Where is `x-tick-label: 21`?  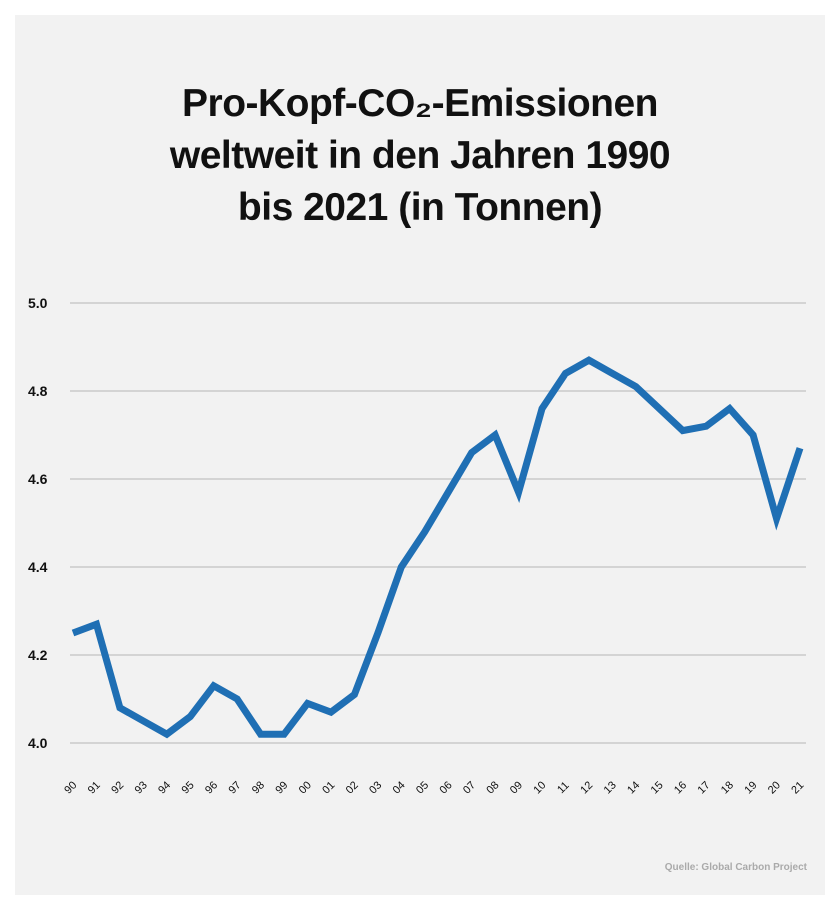 x-tick-label: 21 is located at coordinates (797, 787).